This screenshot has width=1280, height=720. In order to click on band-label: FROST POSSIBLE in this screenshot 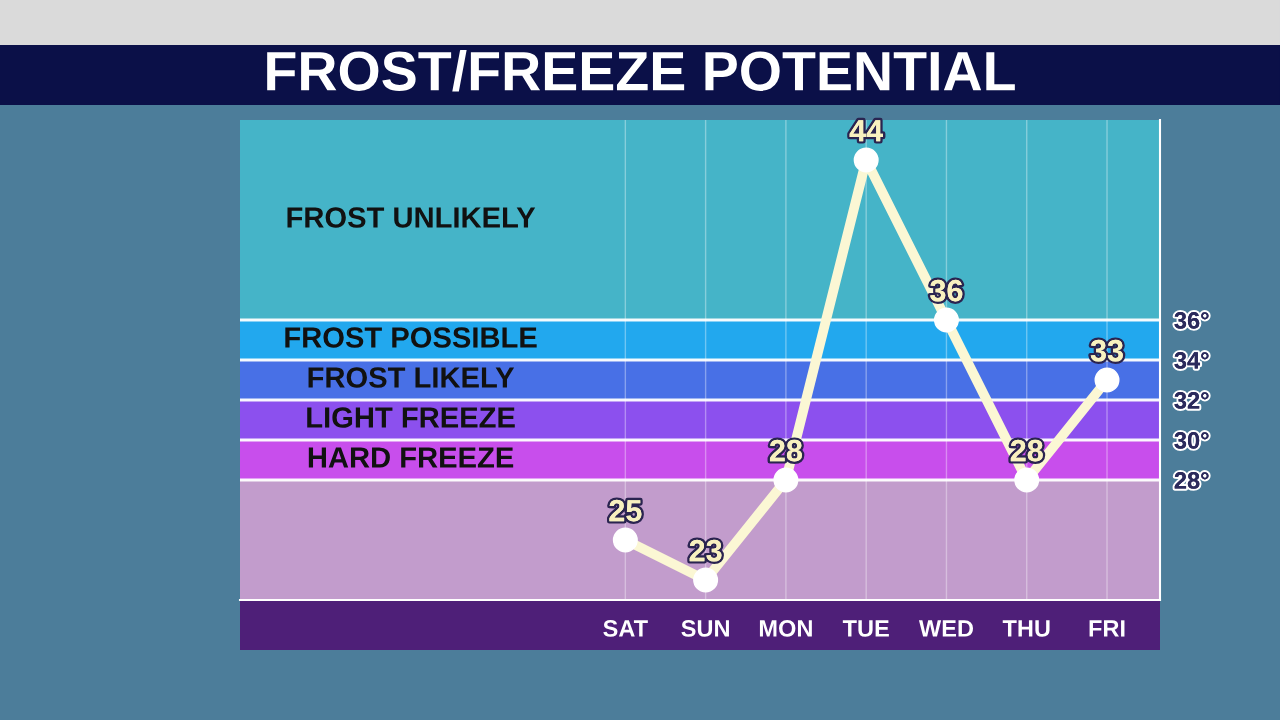, I will do `click(411, 337)`.